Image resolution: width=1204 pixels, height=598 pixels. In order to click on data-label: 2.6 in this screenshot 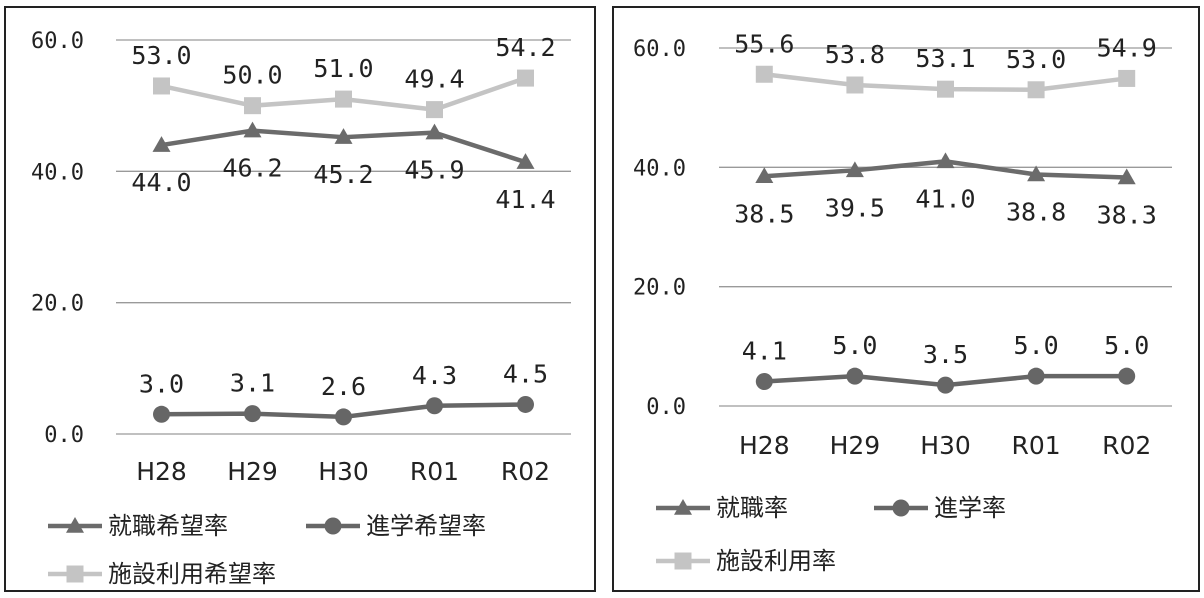, I will do `click(343, 386)`.